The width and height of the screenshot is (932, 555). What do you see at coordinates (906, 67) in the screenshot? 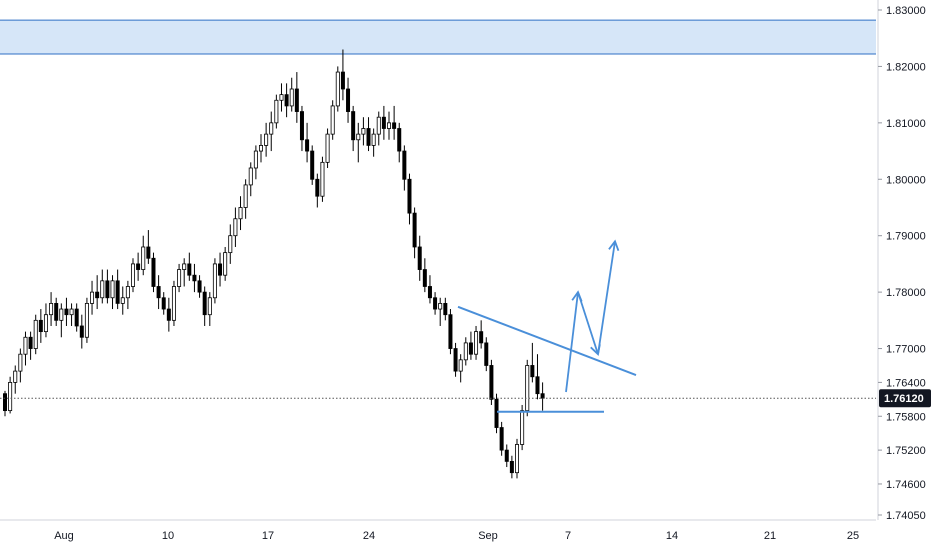
I see `price-tick-label: 1.82000` at bounding box center [906, 67].